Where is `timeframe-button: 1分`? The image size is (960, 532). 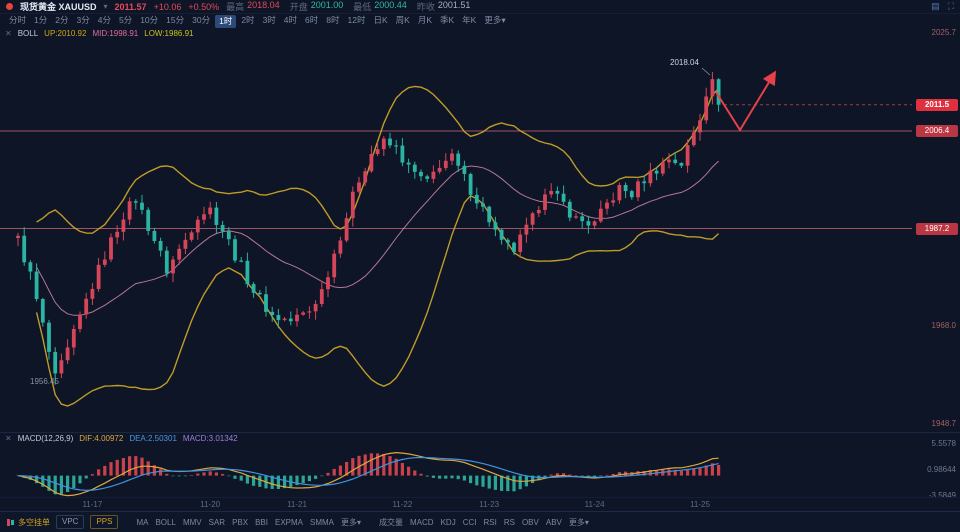
timeframe-button: 1分 is located at coordinates (41, 19).